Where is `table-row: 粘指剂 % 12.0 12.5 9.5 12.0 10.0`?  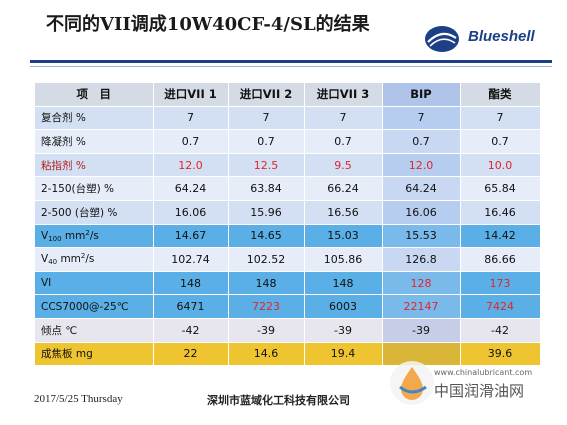
table-row: 粘指剂 % 12.0 12.5 9.5 12.0 10.0 is located at coordinates (288, 165).